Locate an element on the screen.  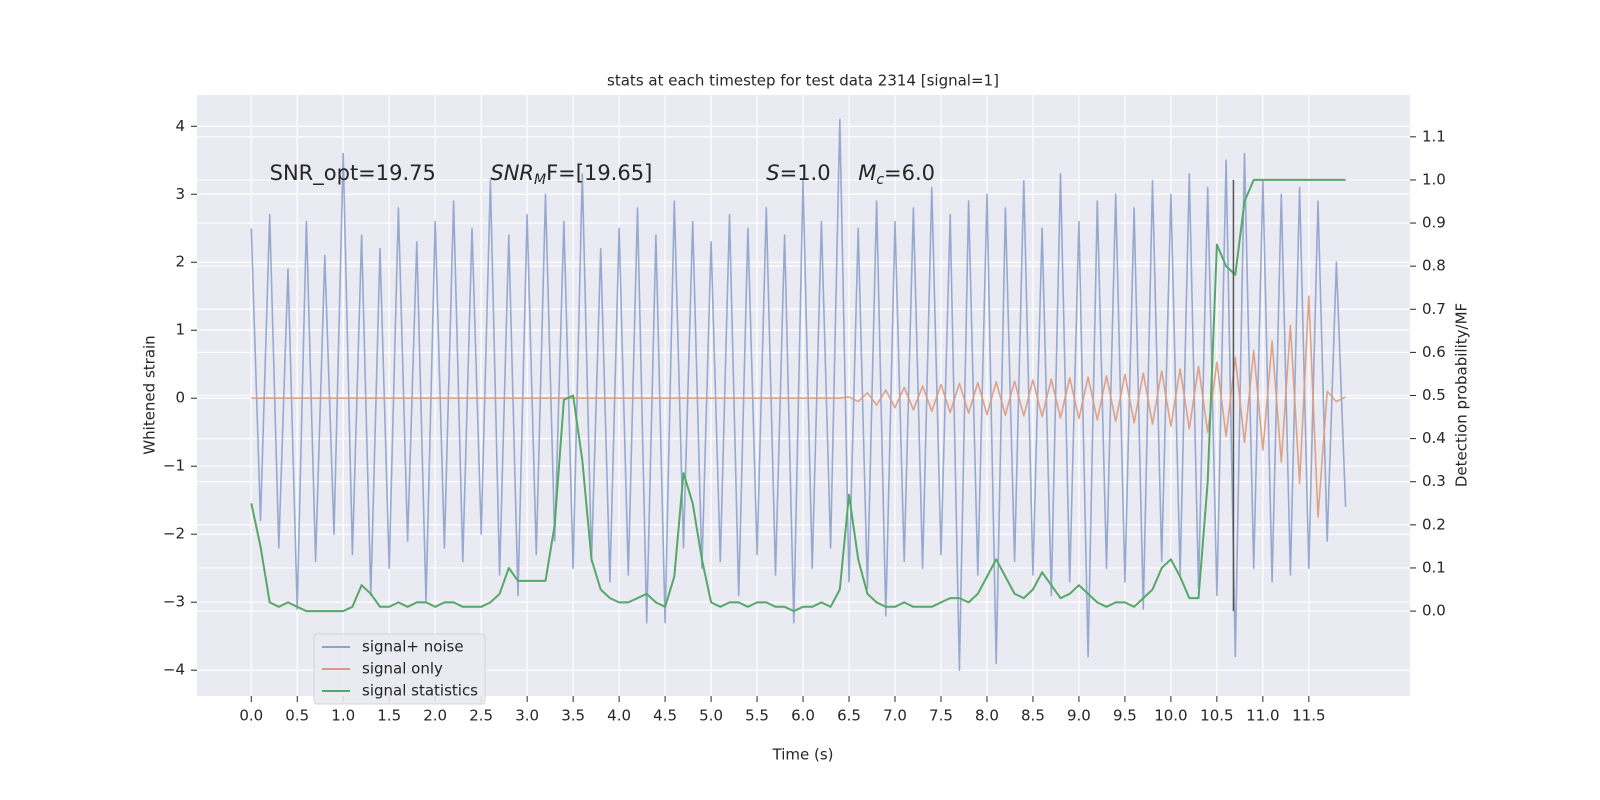
y2-tick-label: 0.7 is located at coordinates (1434, 309).